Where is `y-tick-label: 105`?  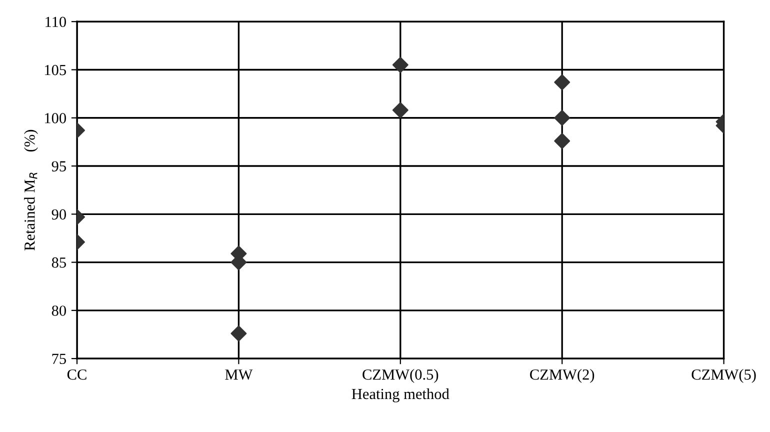
y-tick-label: 105 is located at coordinates (55, 70).